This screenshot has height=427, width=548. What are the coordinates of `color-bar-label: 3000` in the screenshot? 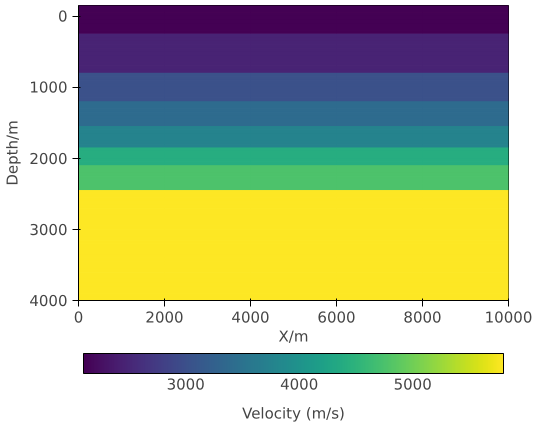 It's located at (185, 385).